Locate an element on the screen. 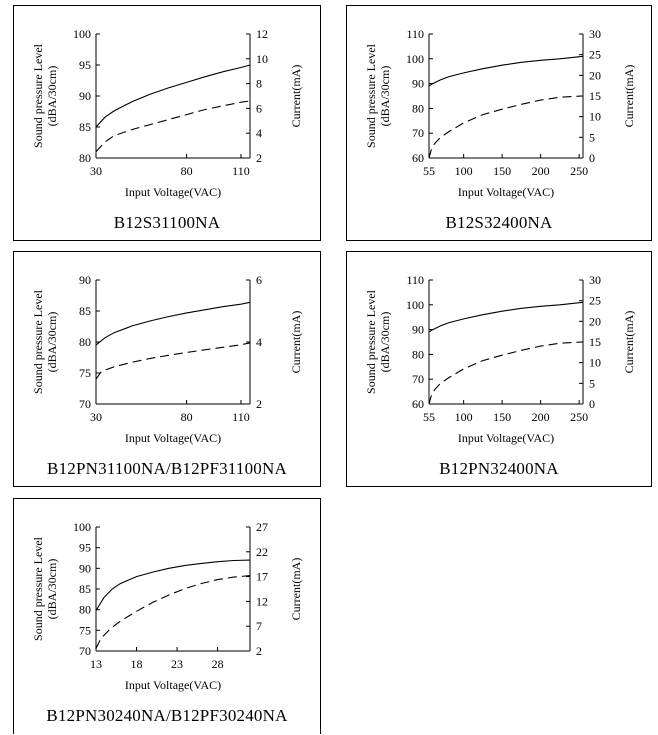 The width and height of the screenshot is (658, 735). x-tick-label: 250 is located at coordinates (579, 171).